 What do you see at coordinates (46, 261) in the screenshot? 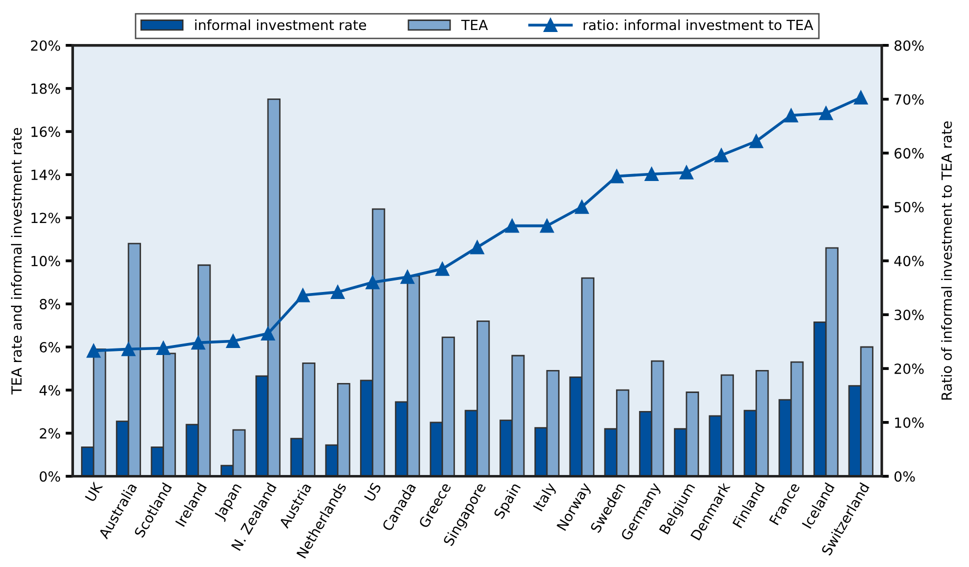
I see `y-tick-label: 10%` at bounding box center [46, 261].